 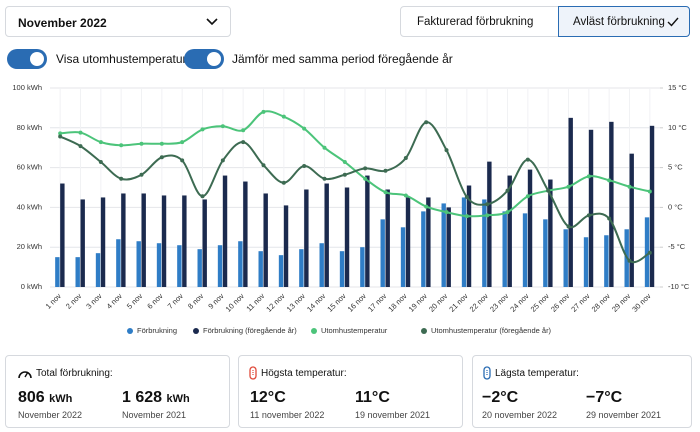 What do you see at coordinates (677, 87) in the screenshot?
I see `y2-tick-label: 15 °C` at bounding box center [677, 87].